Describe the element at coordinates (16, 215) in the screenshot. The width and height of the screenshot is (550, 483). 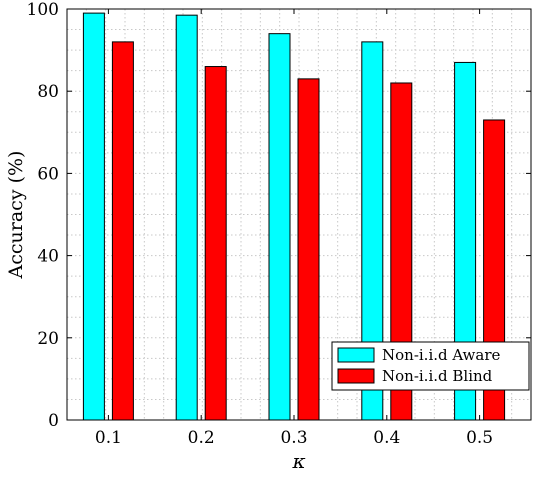
I see `y-axis-label: Accuracy (%)` at that location.